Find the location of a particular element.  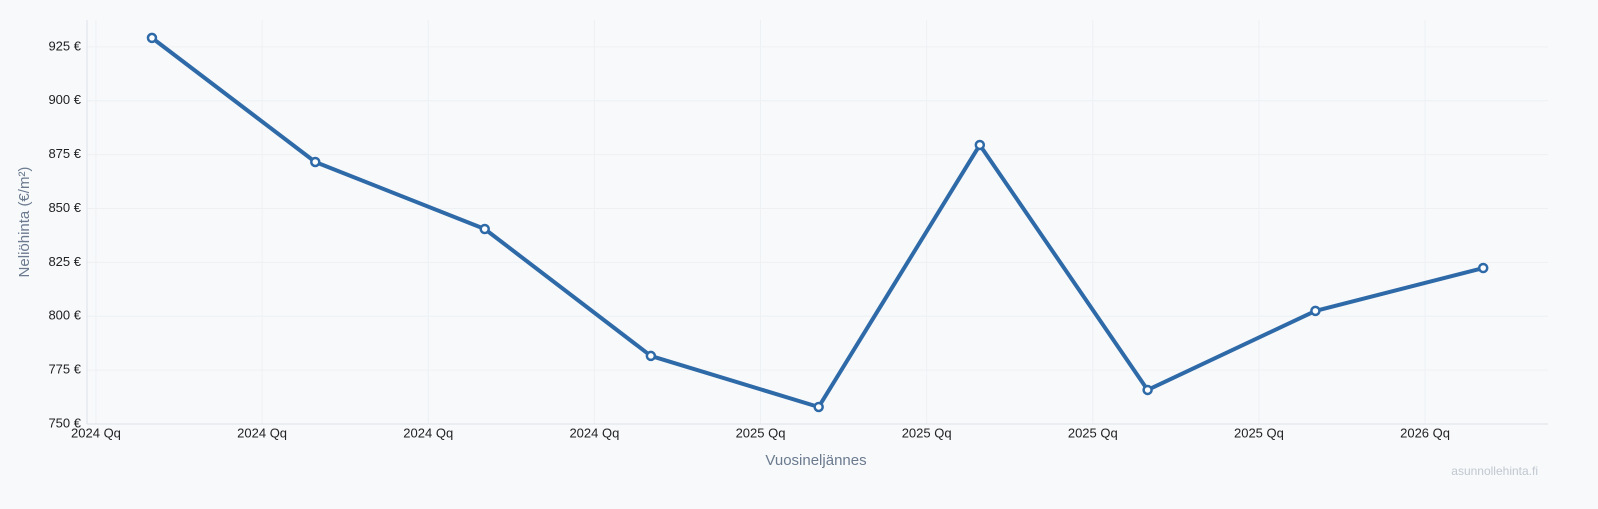

y-tick-label: 775 € is located at coordinates (64, 369).